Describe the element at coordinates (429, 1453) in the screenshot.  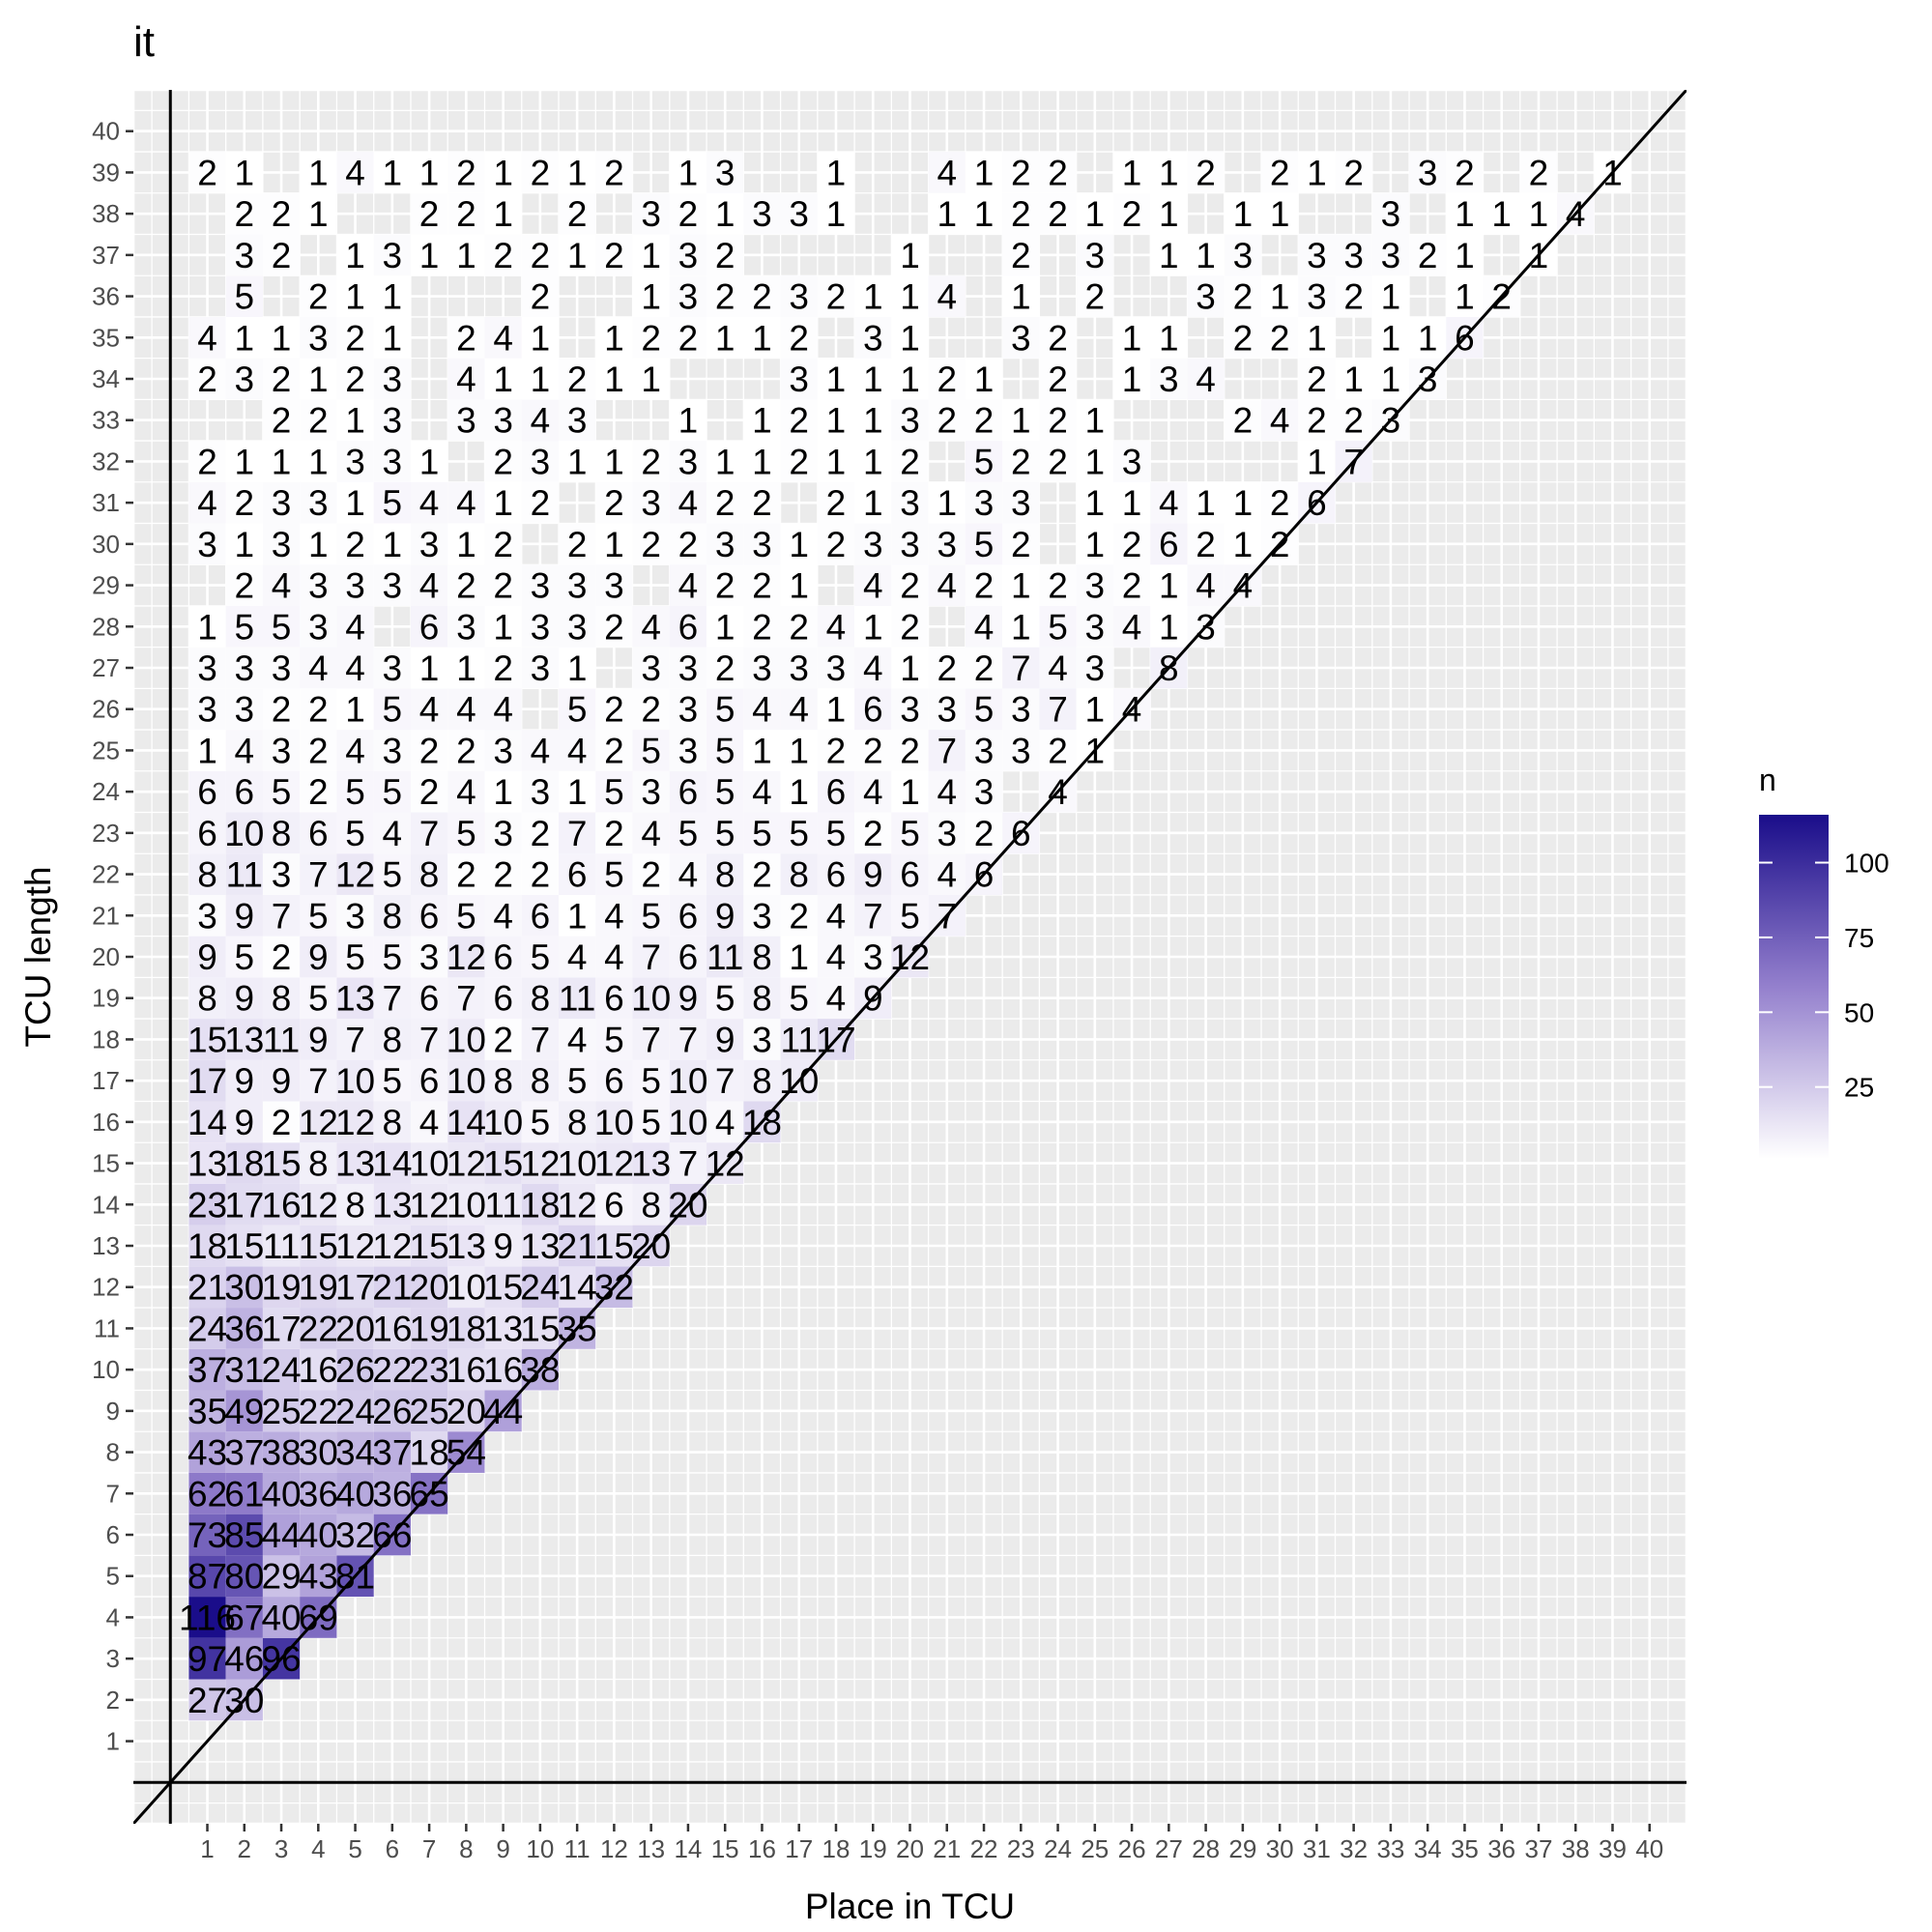
I see `cell-value-label: 18` at that location.